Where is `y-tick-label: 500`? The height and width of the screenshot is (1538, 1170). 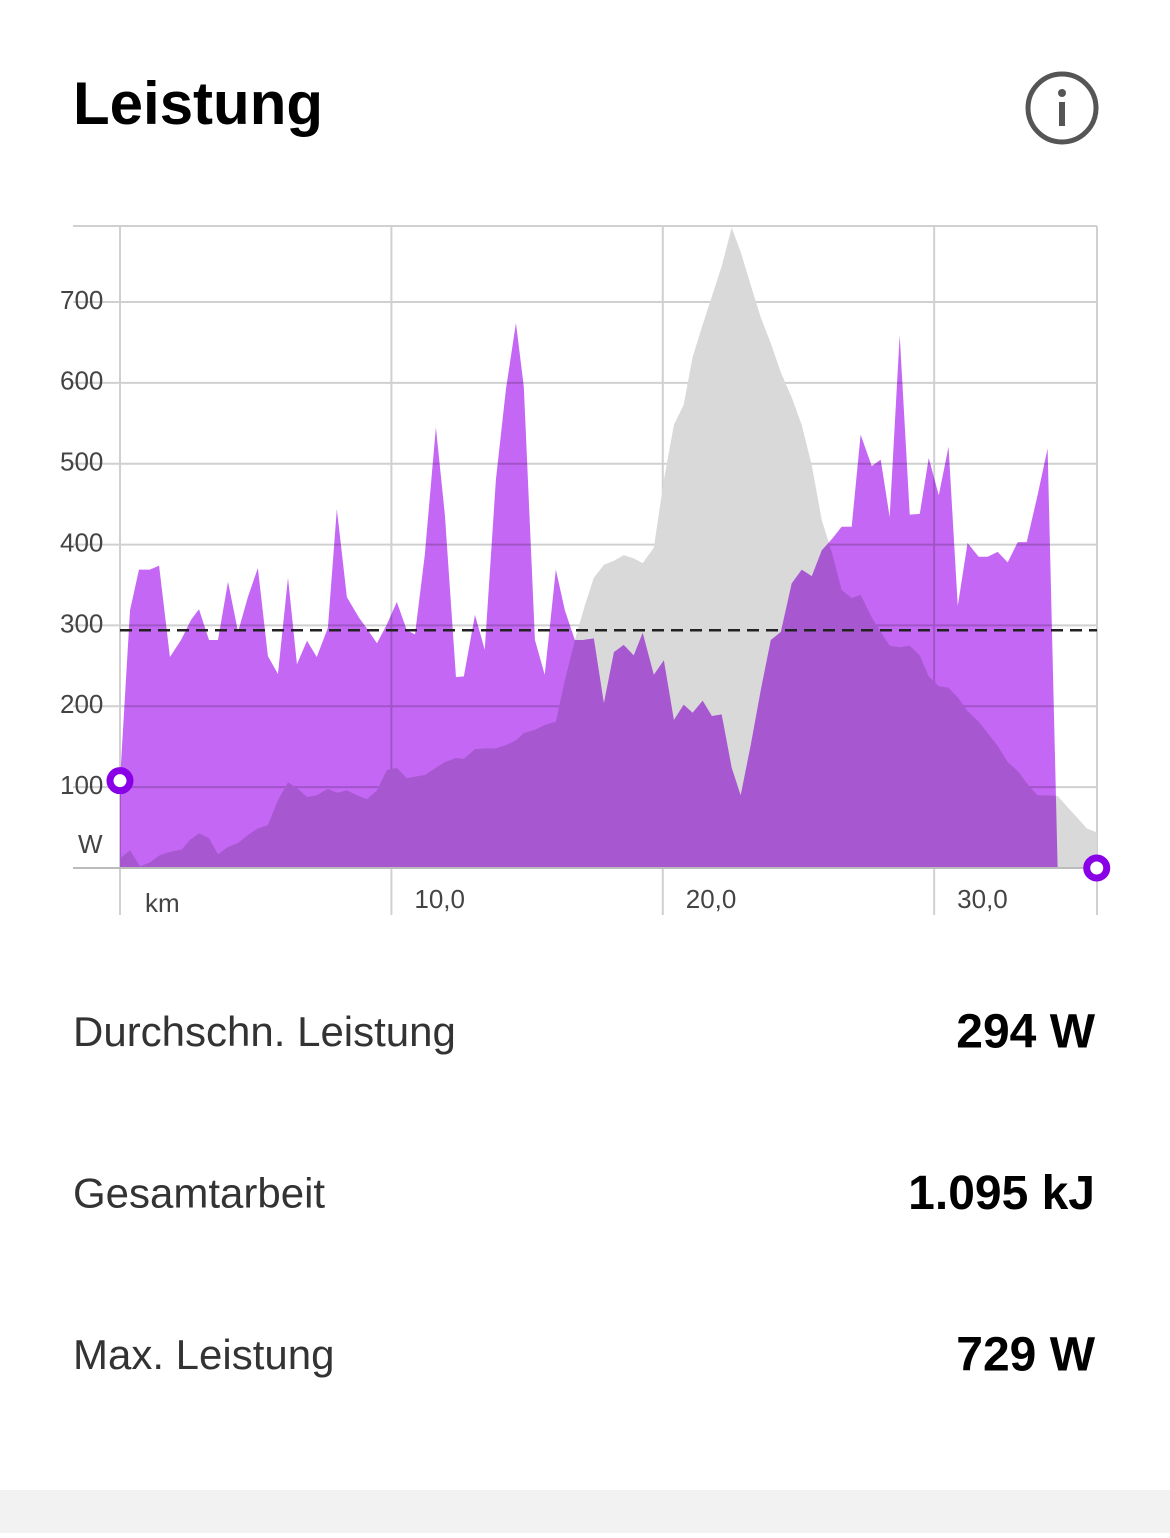
y-tick-label: 500 is located at coordinates (81, 462).